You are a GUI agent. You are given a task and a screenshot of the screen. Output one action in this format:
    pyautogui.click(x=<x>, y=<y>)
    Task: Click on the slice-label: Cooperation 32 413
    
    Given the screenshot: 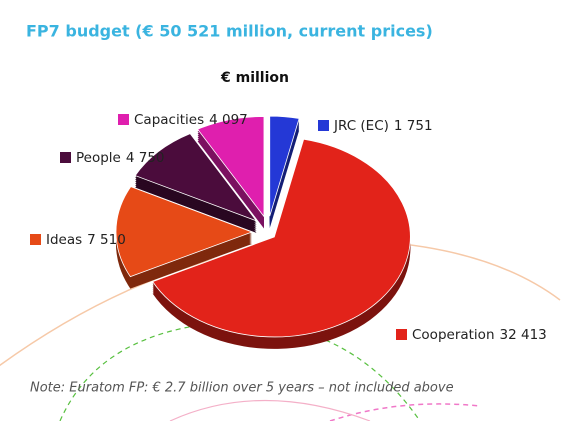 What is the action you would take?
    pyautogui.click(x=479, y=335)
    